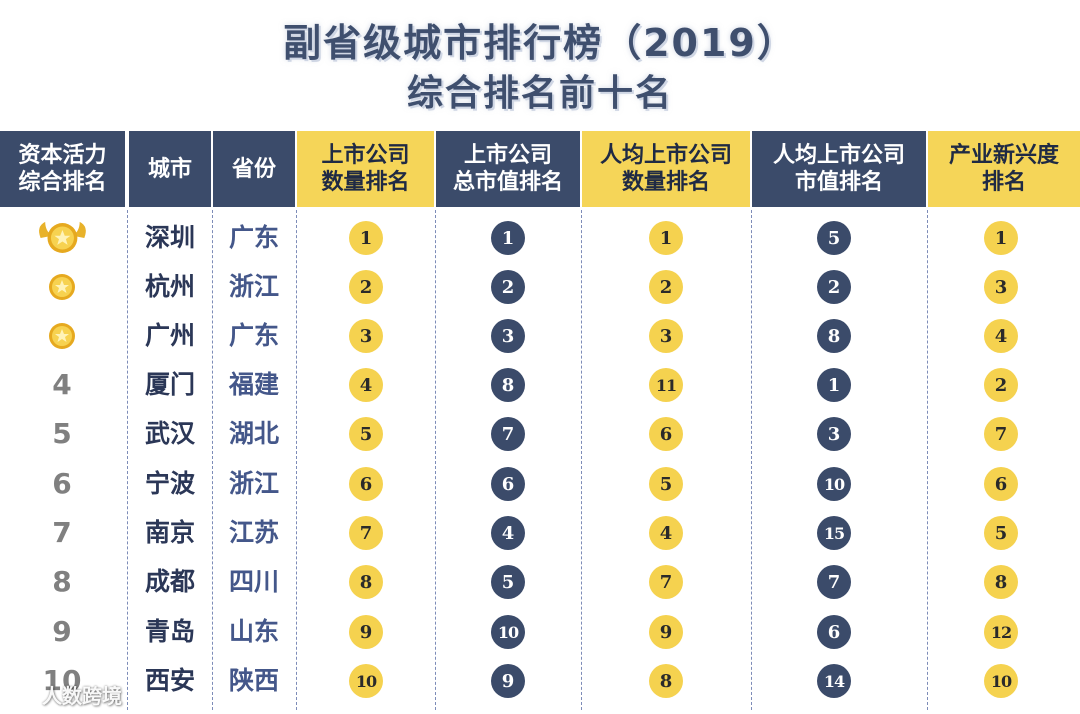 This screenshot has height=714, width=1080. I want to click on province-name: 福建, so click(253, 384).